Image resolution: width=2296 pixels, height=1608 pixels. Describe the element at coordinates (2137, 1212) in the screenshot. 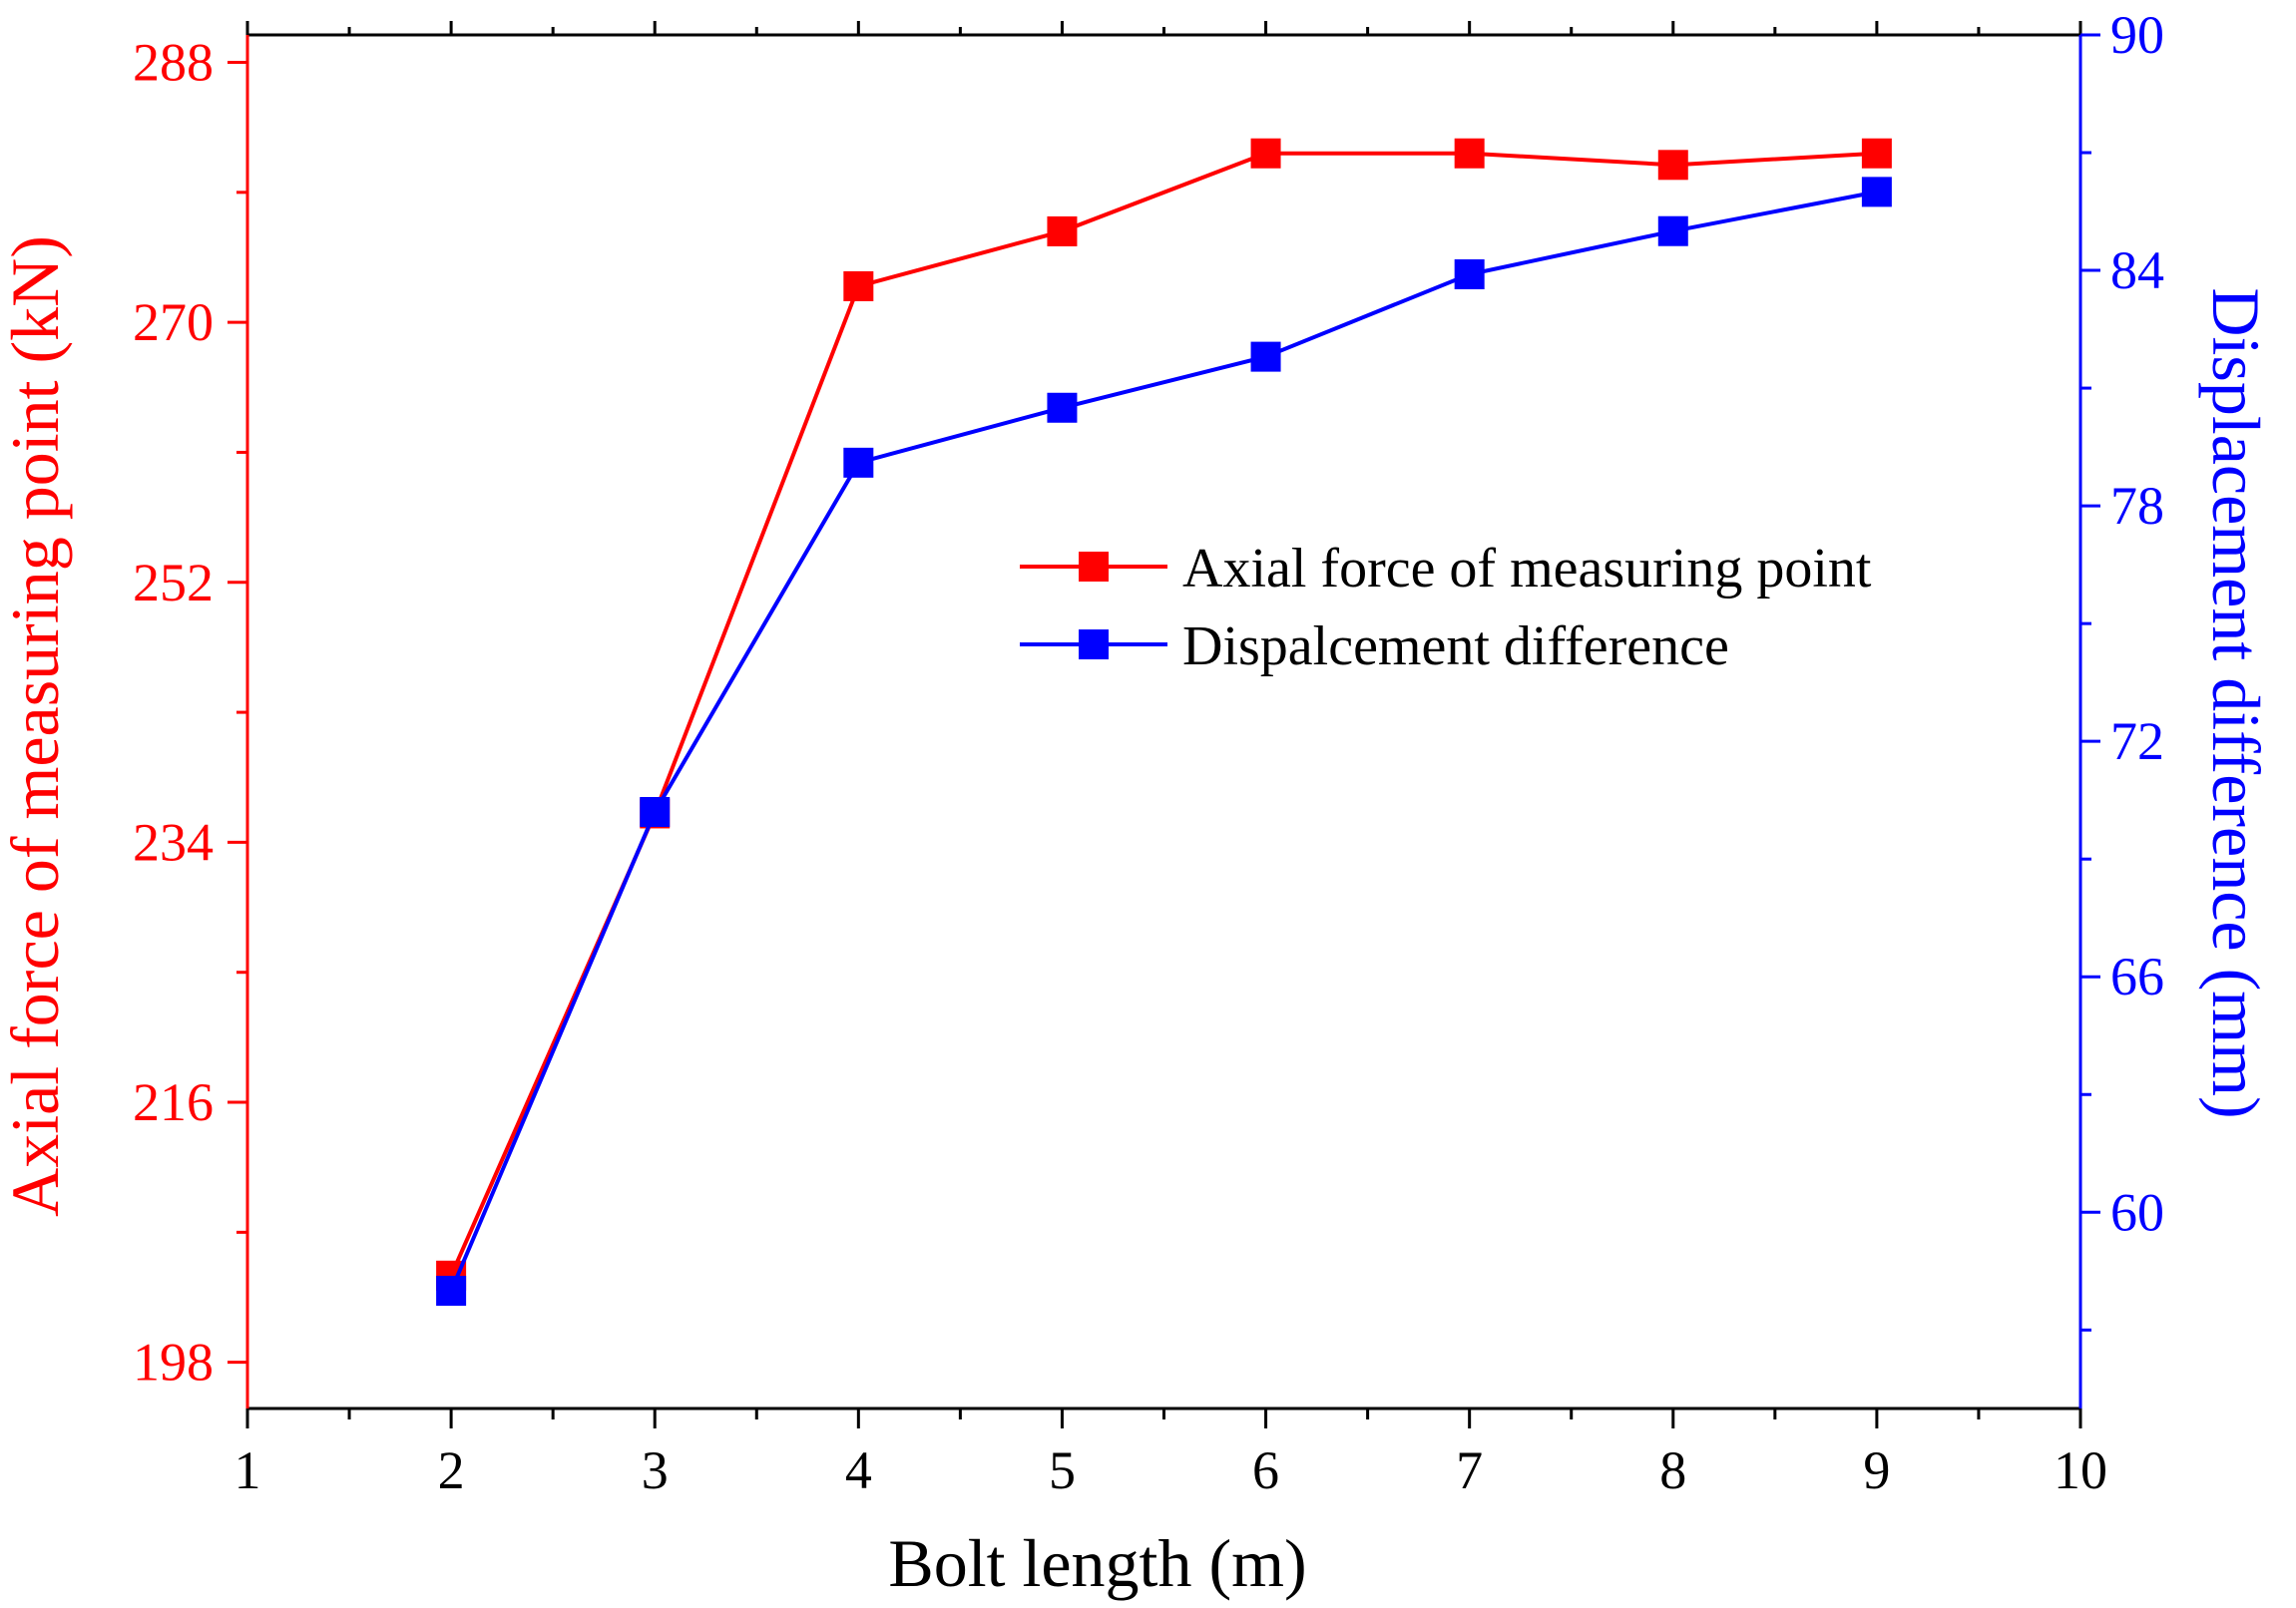

I see `right-y-tick-label: 60` at that location.